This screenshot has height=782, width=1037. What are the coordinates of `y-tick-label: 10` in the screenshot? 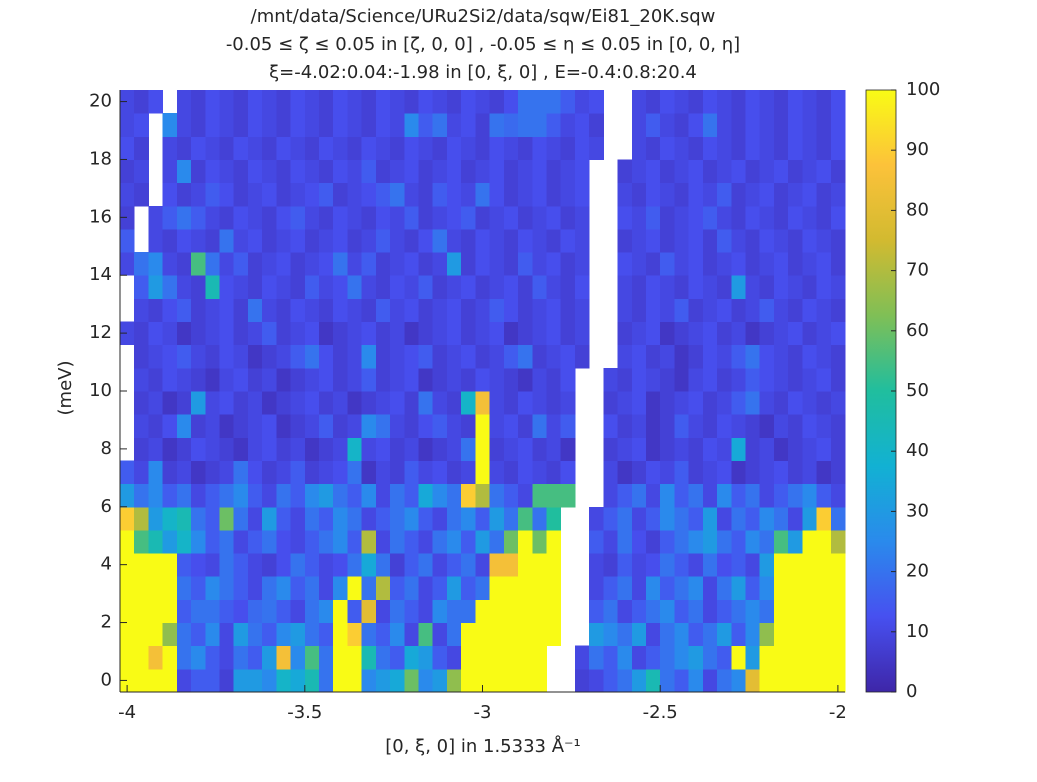 It's located at (100, 390).